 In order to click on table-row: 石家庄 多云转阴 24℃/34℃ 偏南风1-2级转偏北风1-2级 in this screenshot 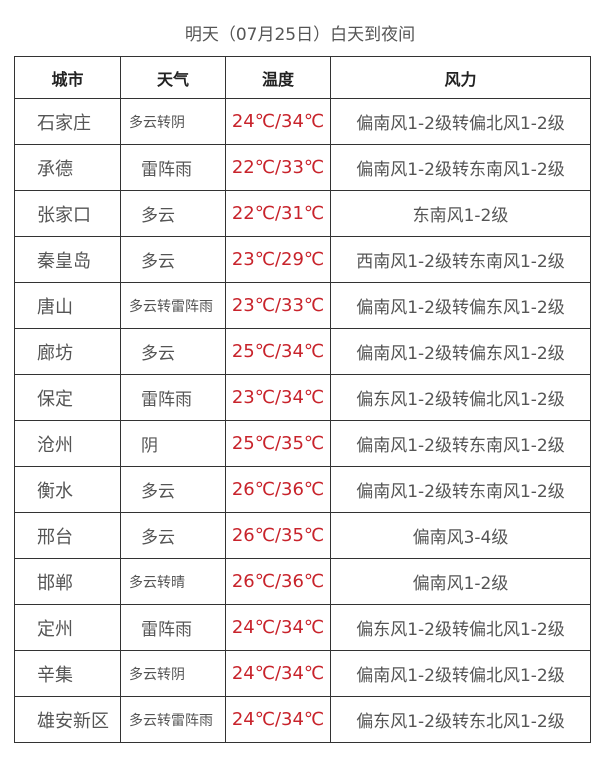, I will do `click(302, 121)`.